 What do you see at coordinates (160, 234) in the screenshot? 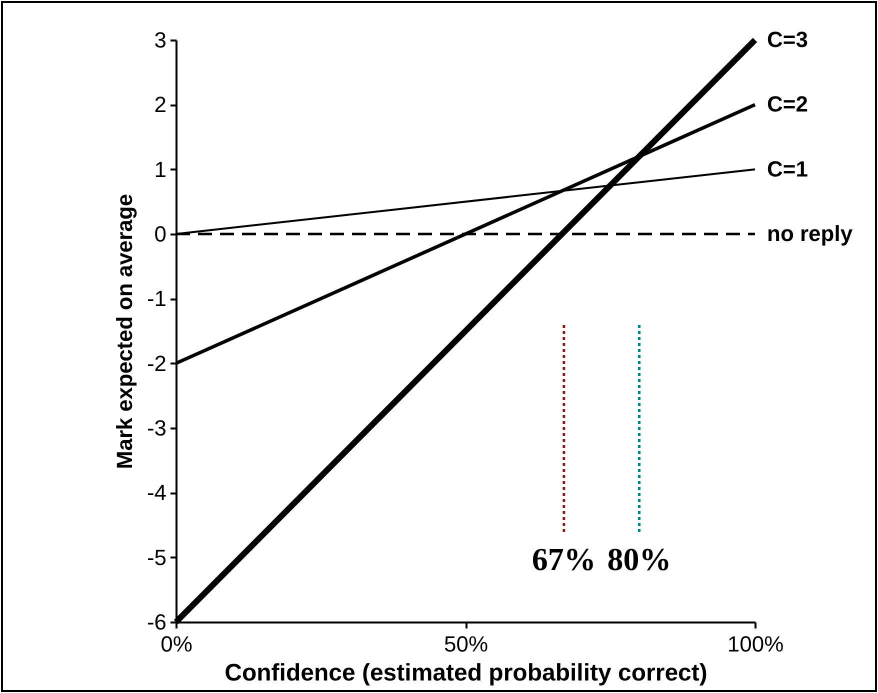
I see `y-tick-label: 0` at bounding box center [160, 234].